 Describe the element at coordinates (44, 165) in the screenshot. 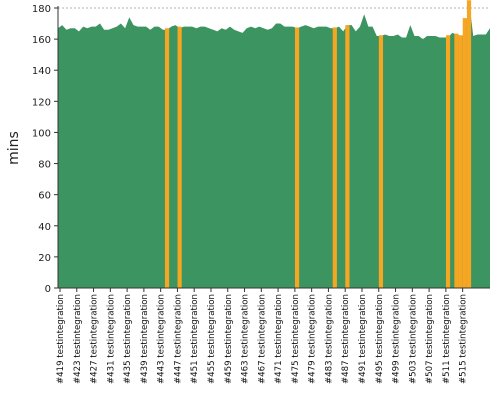

I see `y-tick-label: 80` at that location.